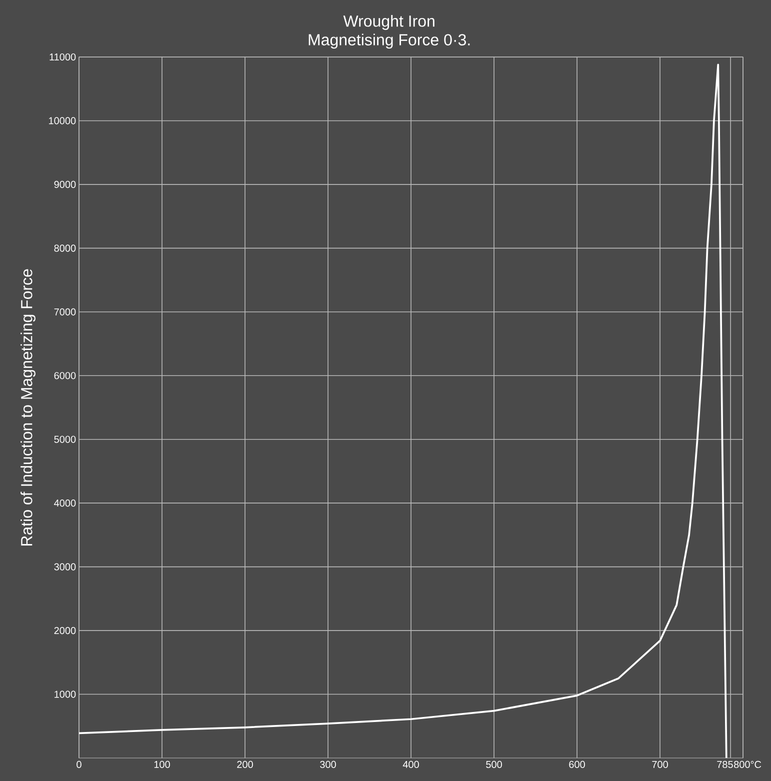 This screenshot has height=781, width=771. I want to click on y-tick-label: 5000, so click(65, 439).